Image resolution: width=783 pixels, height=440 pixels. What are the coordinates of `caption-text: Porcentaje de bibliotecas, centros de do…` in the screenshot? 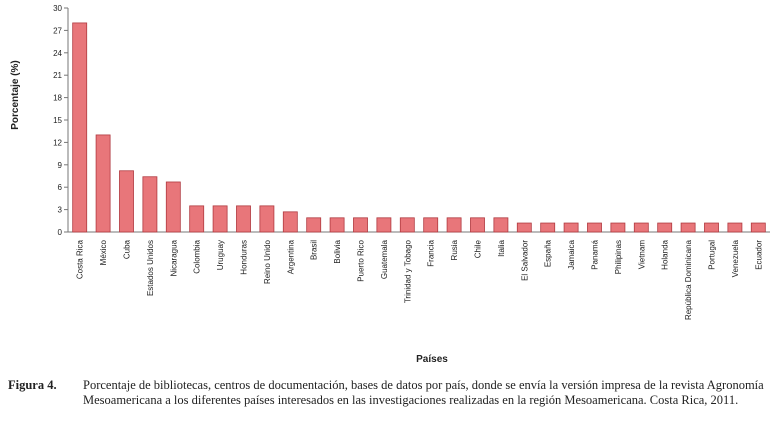 It's located at (423, 392).